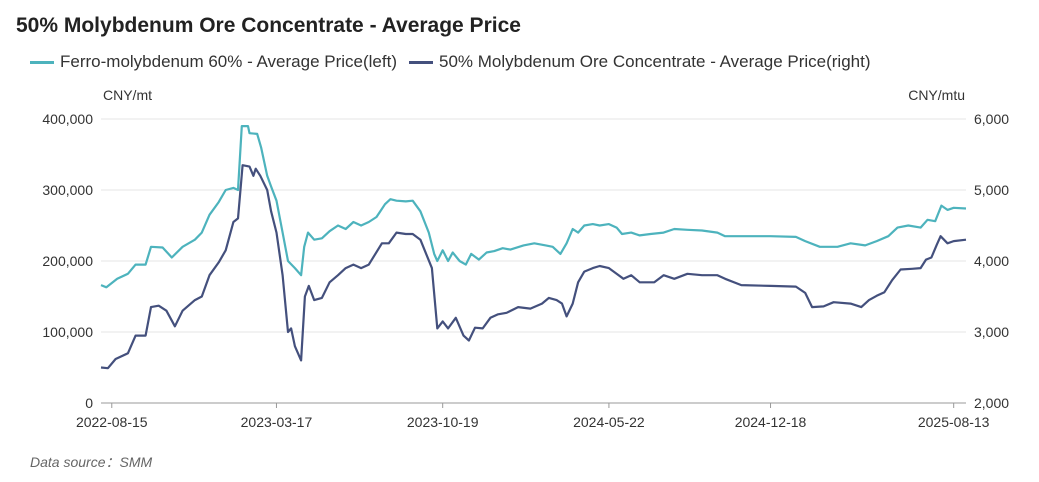 The height and width of the screenshot is (482, 1039). Describe the element at coordinates (991, 332) in the screenshot. I see `right-tick-label: 3,000` at that location.